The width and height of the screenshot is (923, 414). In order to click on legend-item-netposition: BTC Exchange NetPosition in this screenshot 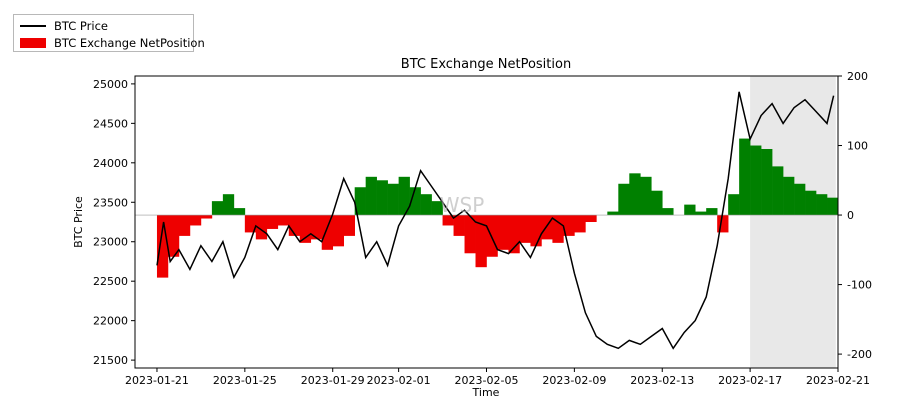, I will do `click(109, 43)`.